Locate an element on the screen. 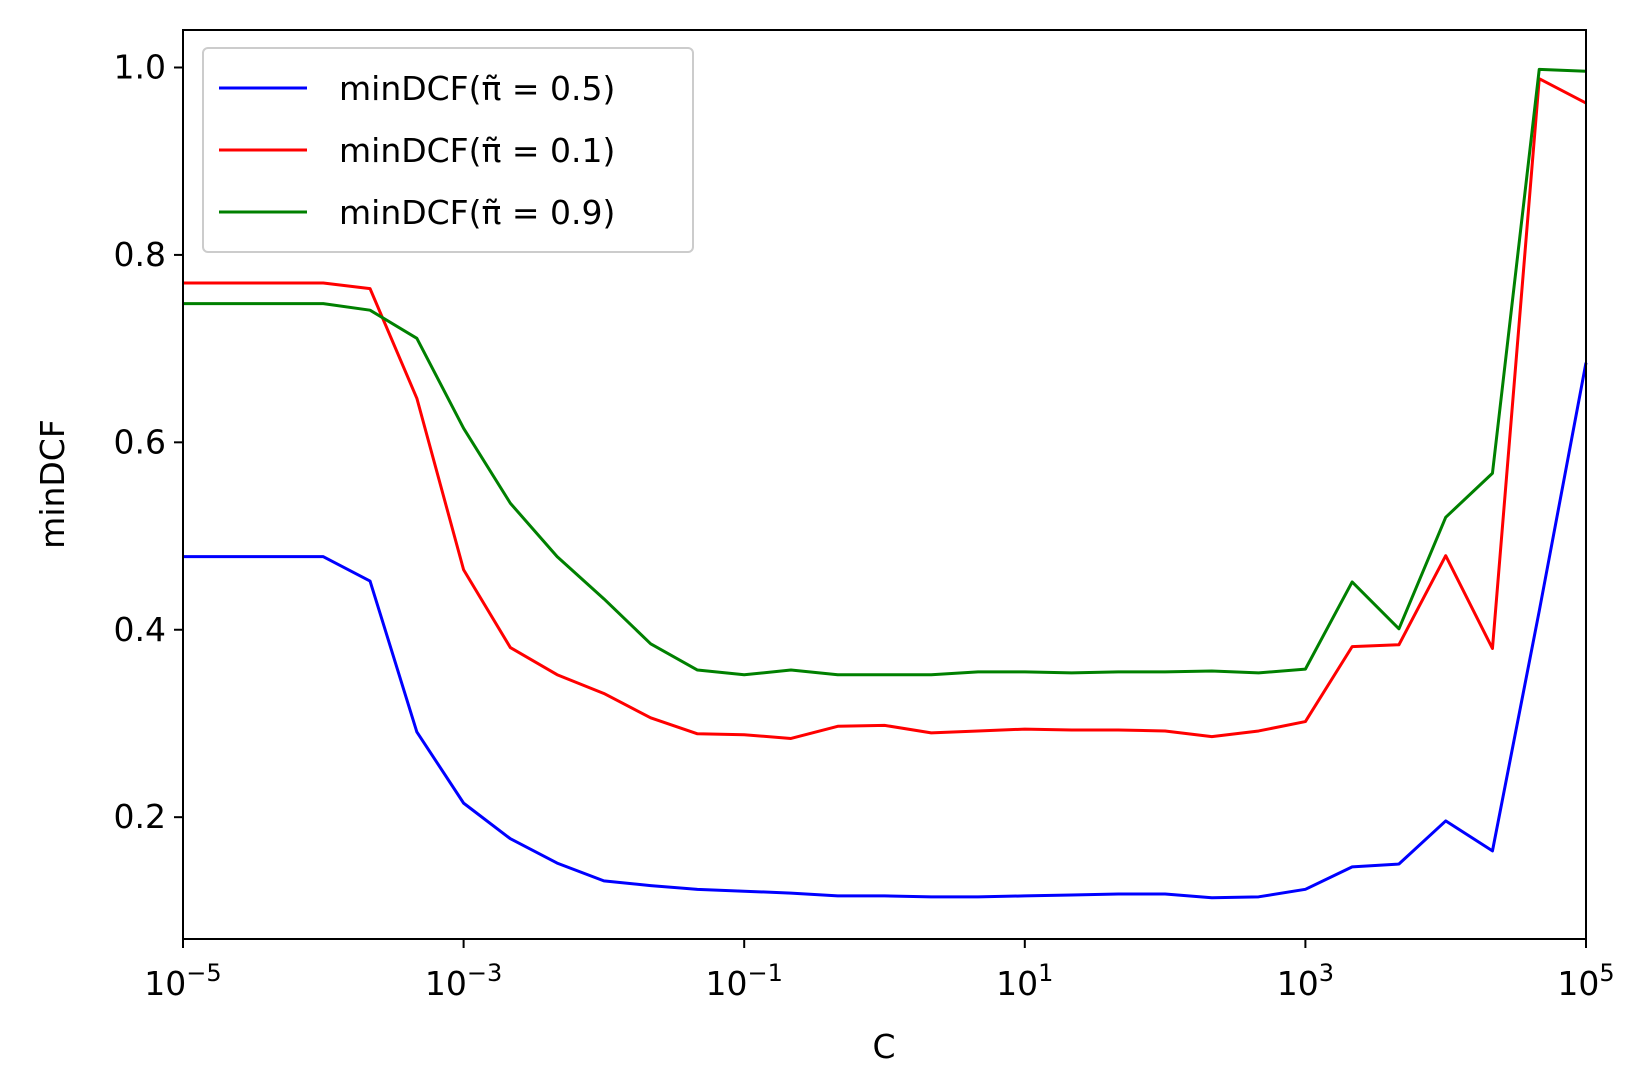 The image size is (1642, 1092). y-axis-label: minDCF is located at coordinates (52, 484).